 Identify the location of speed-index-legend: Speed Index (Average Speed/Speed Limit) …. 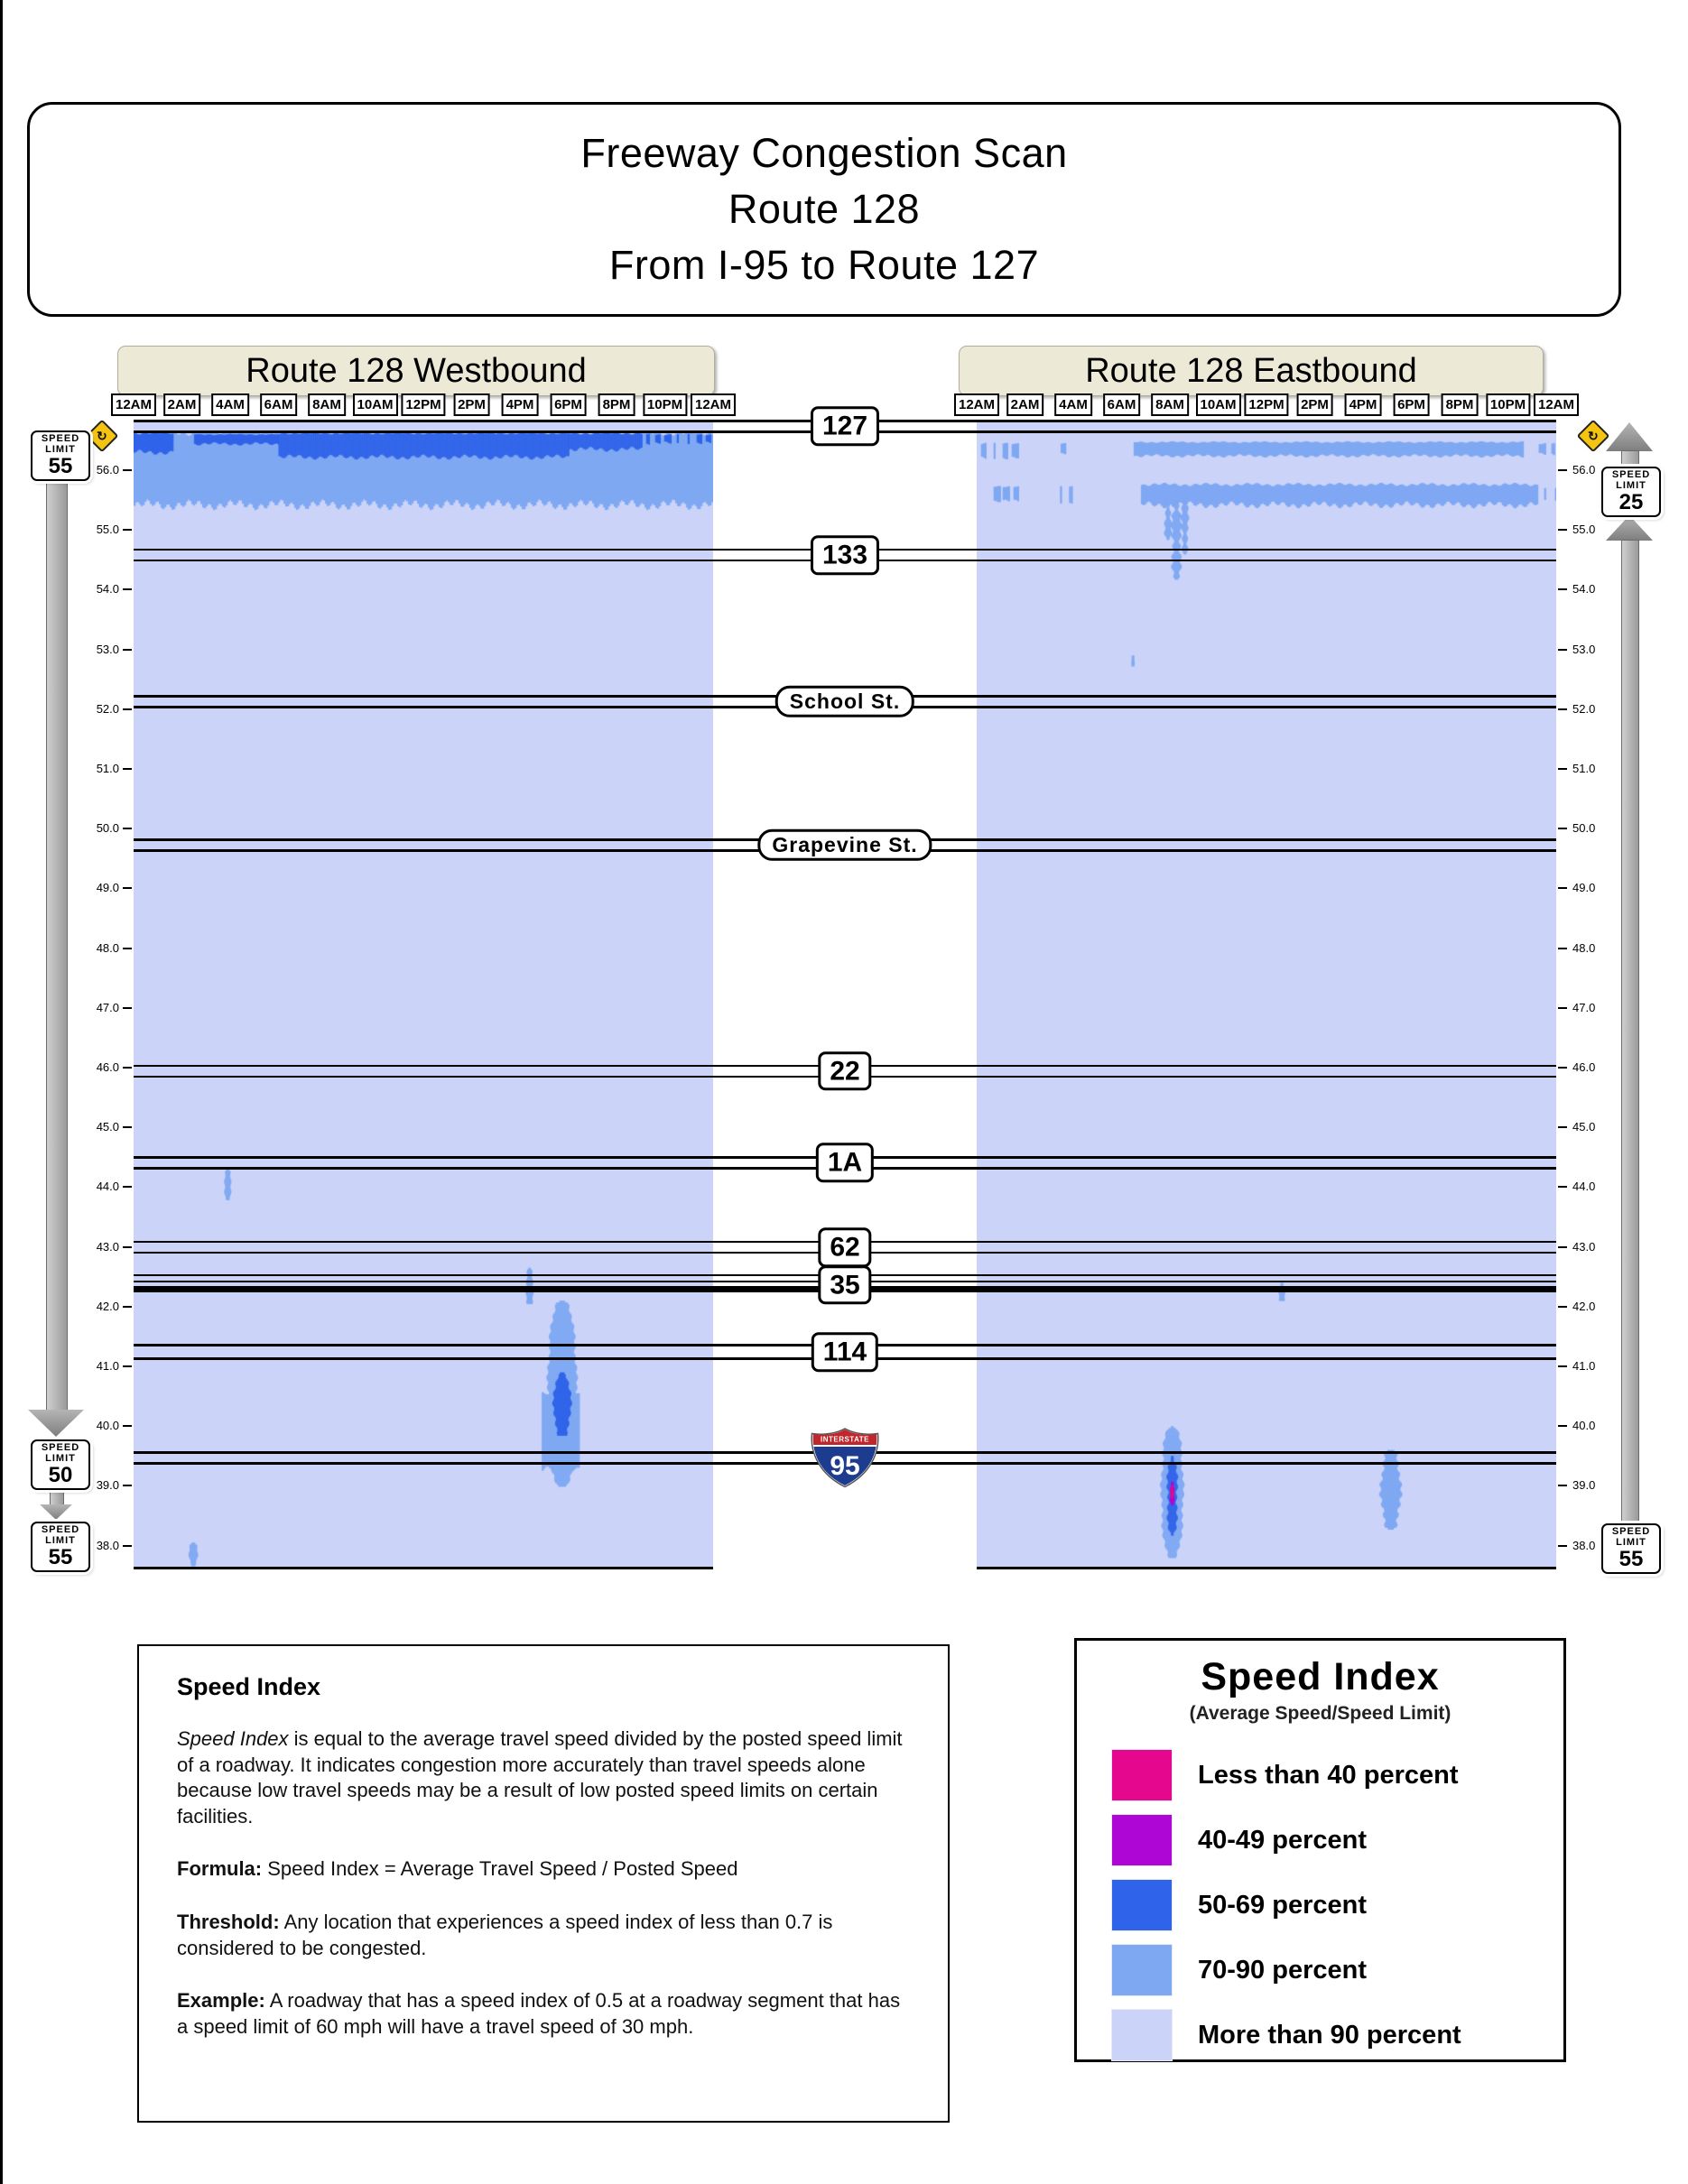
(1320, 1850).